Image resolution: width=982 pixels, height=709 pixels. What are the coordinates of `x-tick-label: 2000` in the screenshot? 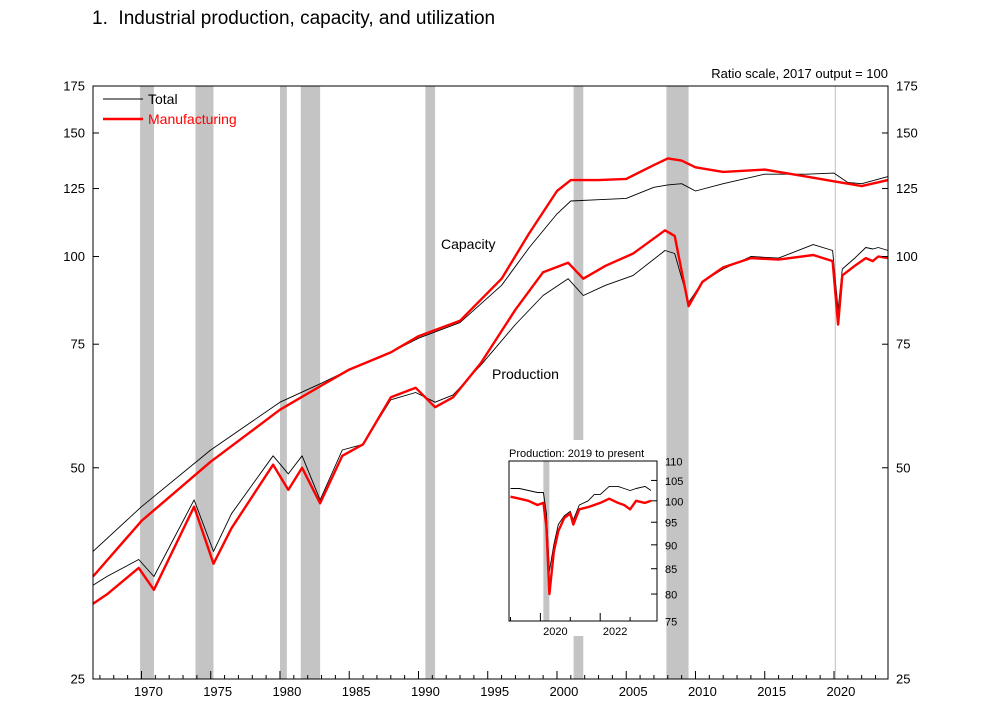 It's located at (563, 691).